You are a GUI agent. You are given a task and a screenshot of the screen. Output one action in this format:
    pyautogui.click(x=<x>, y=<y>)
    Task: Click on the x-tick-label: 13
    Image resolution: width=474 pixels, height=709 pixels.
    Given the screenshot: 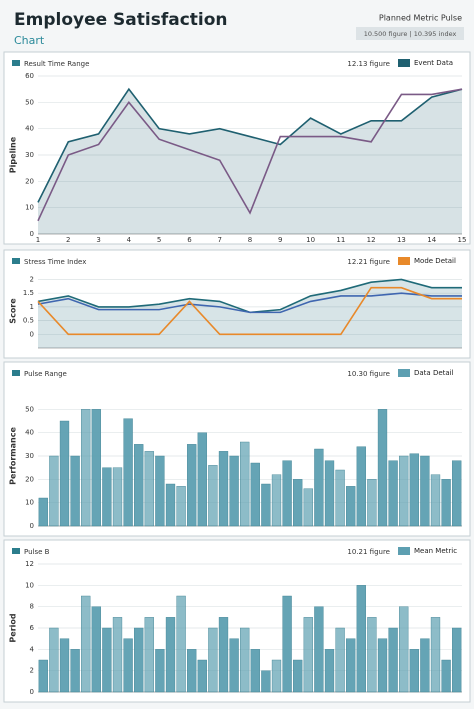 What is the action you would take?
    pyautogui.click(x=401, y=240)
    